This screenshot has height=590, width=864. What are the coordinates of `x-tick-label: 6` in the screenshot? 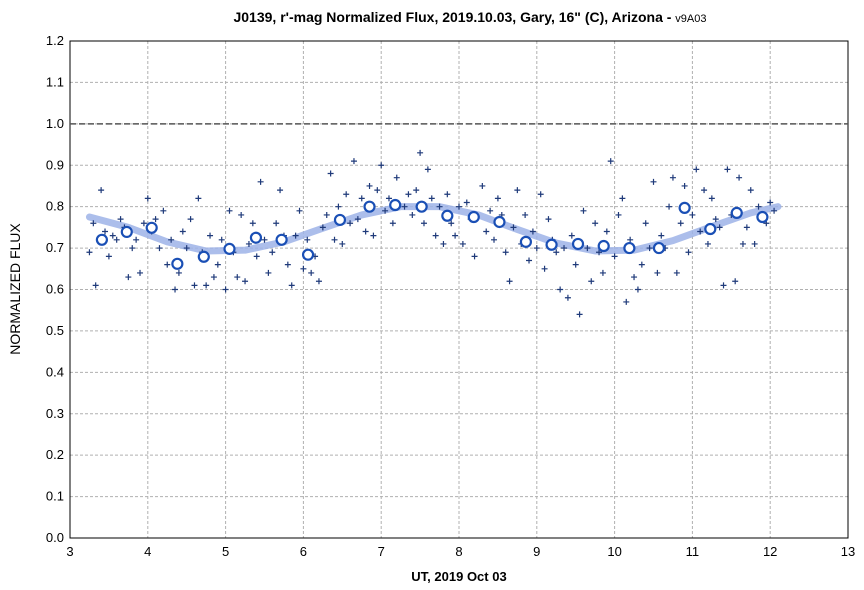 It's located at (303, 551).